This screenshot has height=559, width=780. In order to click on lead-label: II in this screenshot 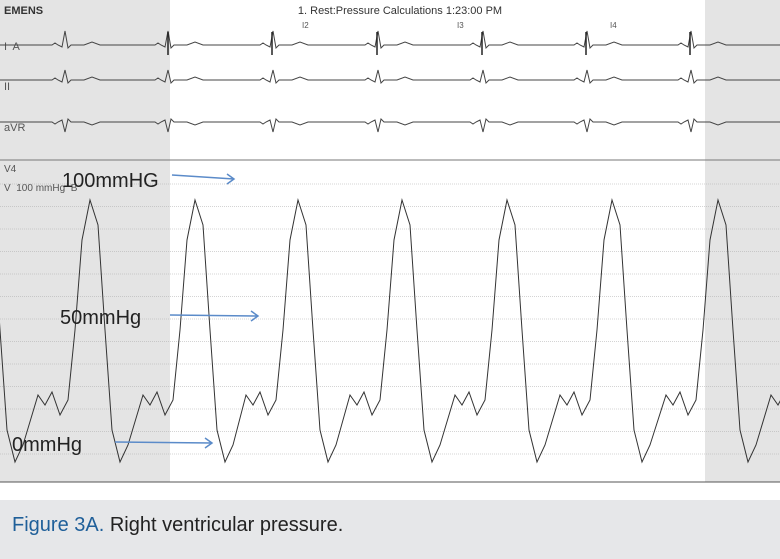, I will do `click(7, 87)`.